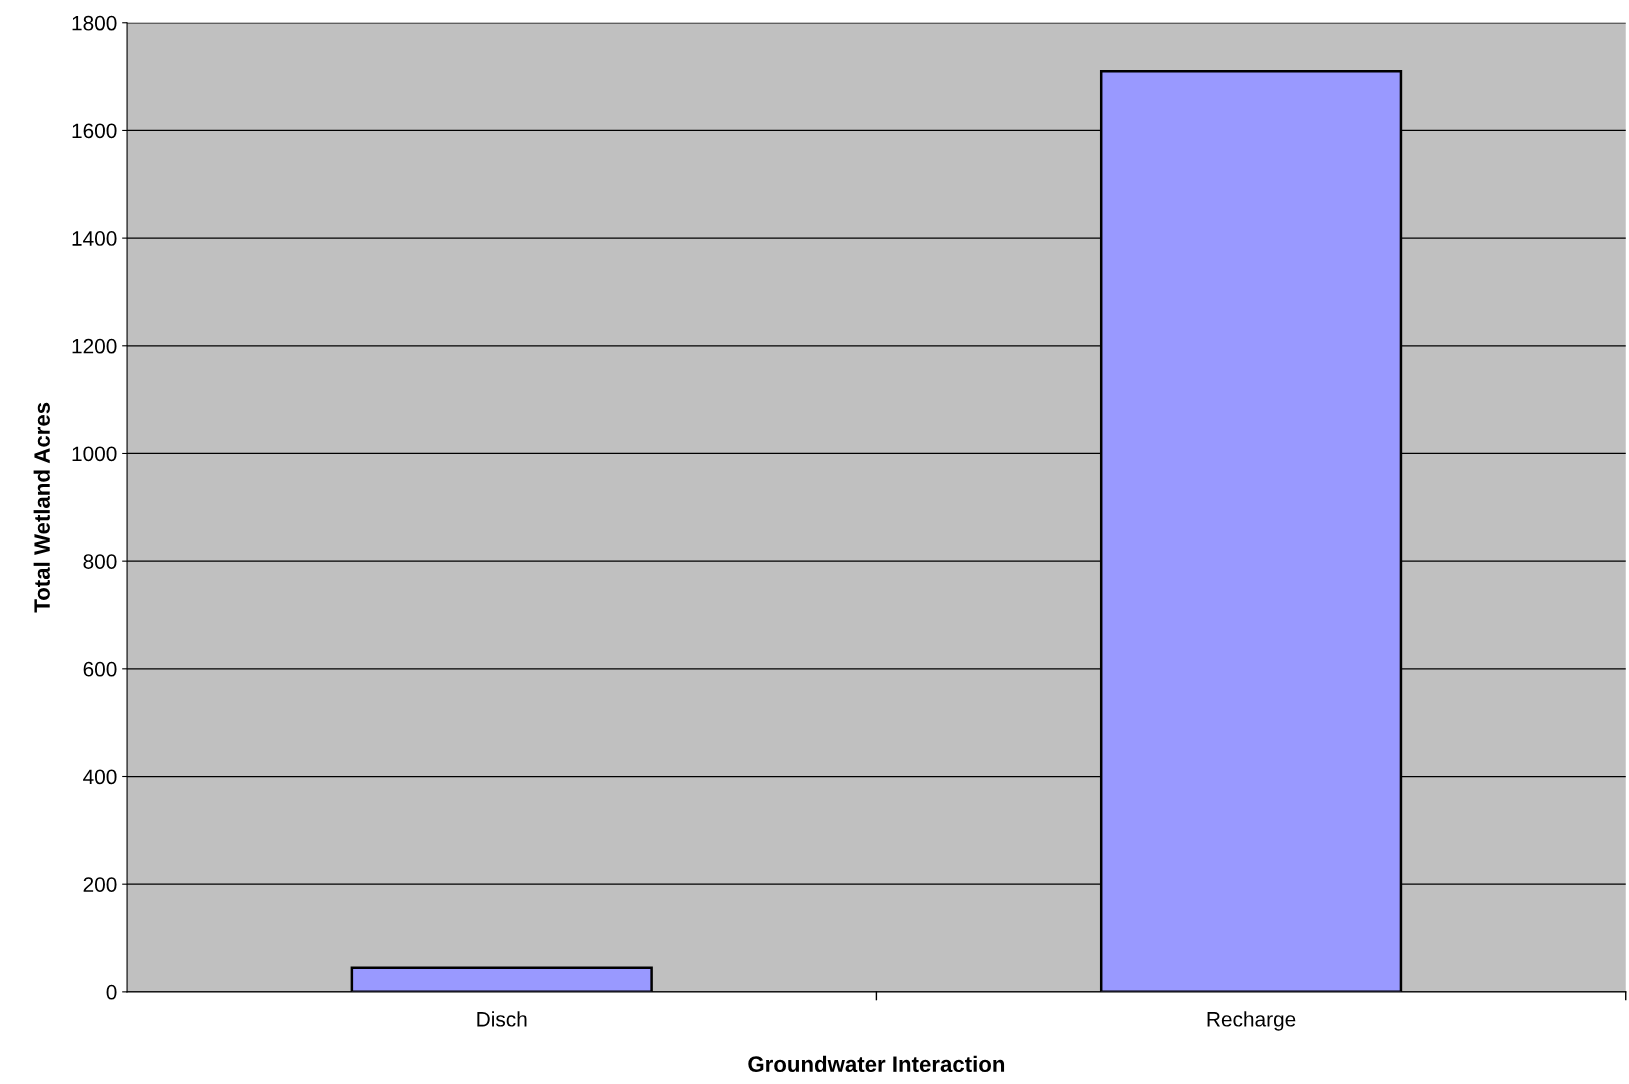  I want to click on y-tick-label: 200, so click(100, 884).